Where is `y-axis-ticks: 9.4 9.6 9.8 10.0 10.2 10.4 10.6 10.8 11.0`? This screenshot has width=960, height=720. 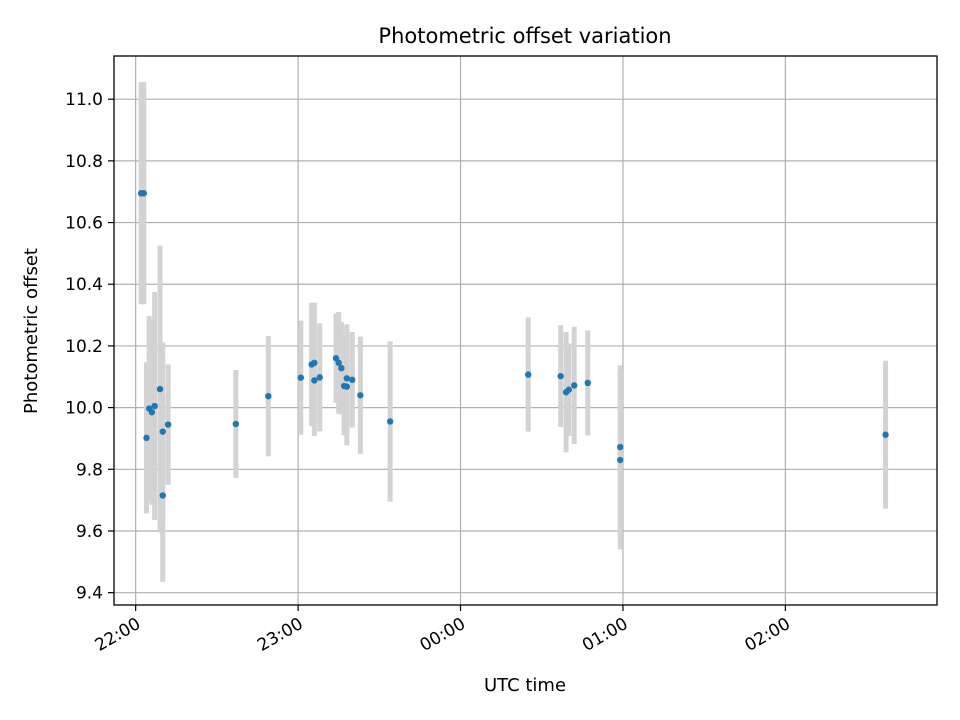 y-axis-ticks: 9.4 9.6 9.8 10.0 10.2 10.4 10.6 10.8 11.0 is located at coordinates (89, 347).